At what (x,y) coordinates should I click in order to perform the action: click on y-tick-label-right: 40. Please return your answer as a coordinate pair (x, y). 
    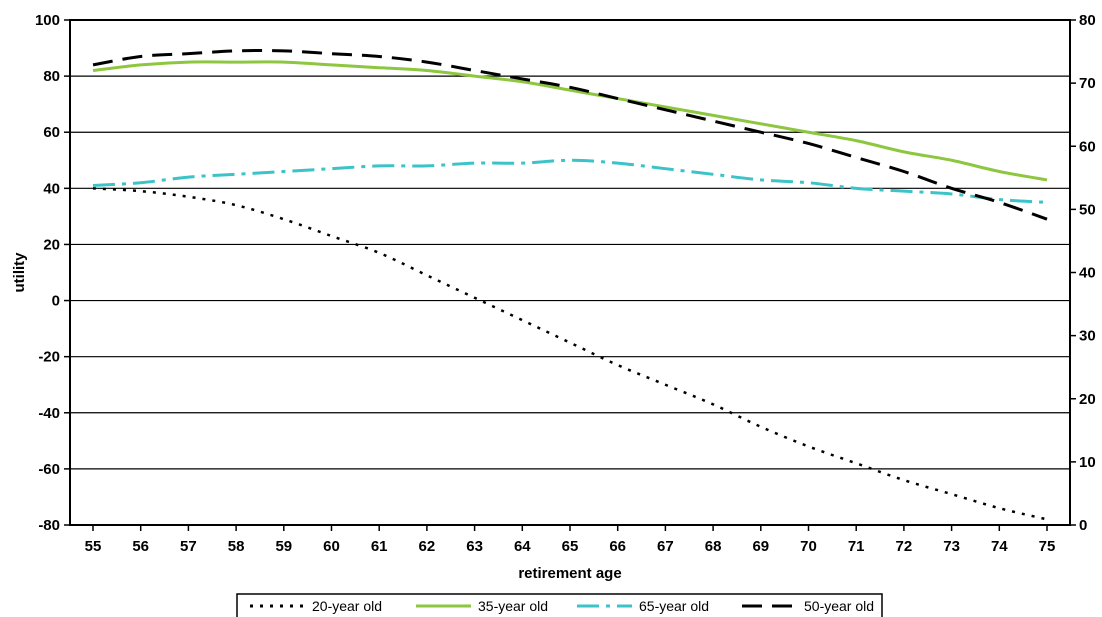
    Looking at the image, I should click on (1087, 273).